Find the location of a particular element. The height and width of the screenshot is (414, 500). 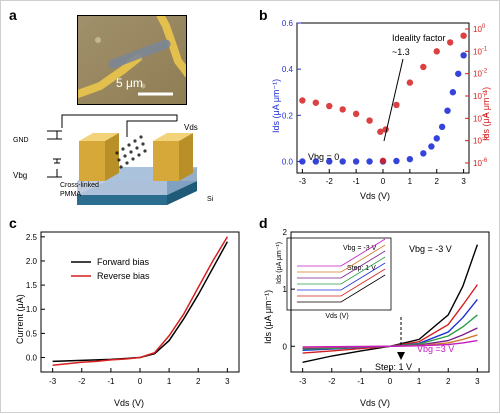

b-xtick-label: 0 is located at coordinates (383, 181).